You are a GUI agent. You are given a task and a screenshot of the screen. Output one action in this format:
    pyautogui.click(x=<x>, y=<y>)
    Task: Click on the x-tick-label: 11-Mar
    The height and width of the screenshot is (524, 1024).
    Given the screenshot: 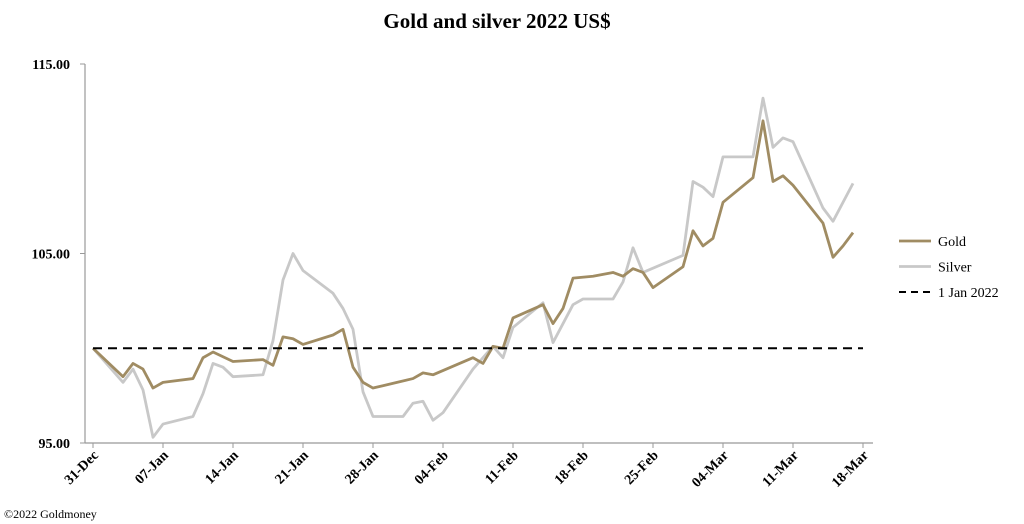 What is the action you would take?
    pyautogui.click(x=781, y=469)
    